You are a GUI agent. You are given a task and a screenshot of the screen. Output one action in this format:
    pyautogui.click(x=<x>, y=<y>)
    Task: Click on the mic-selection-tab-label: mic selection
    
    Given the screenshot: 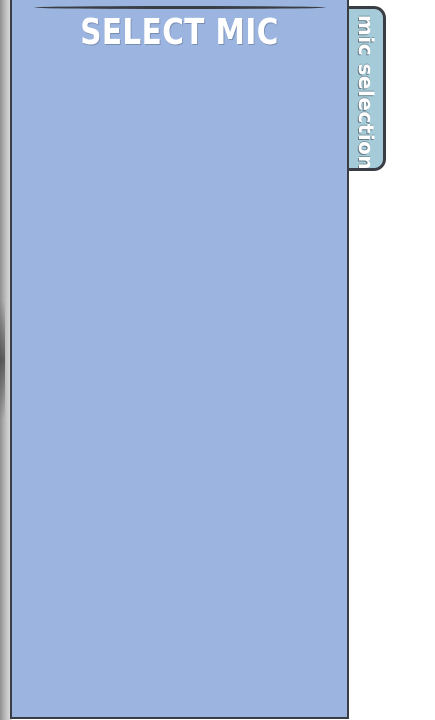 What is the action you would take?
    pyautogui.click(x=366, y=93)
    